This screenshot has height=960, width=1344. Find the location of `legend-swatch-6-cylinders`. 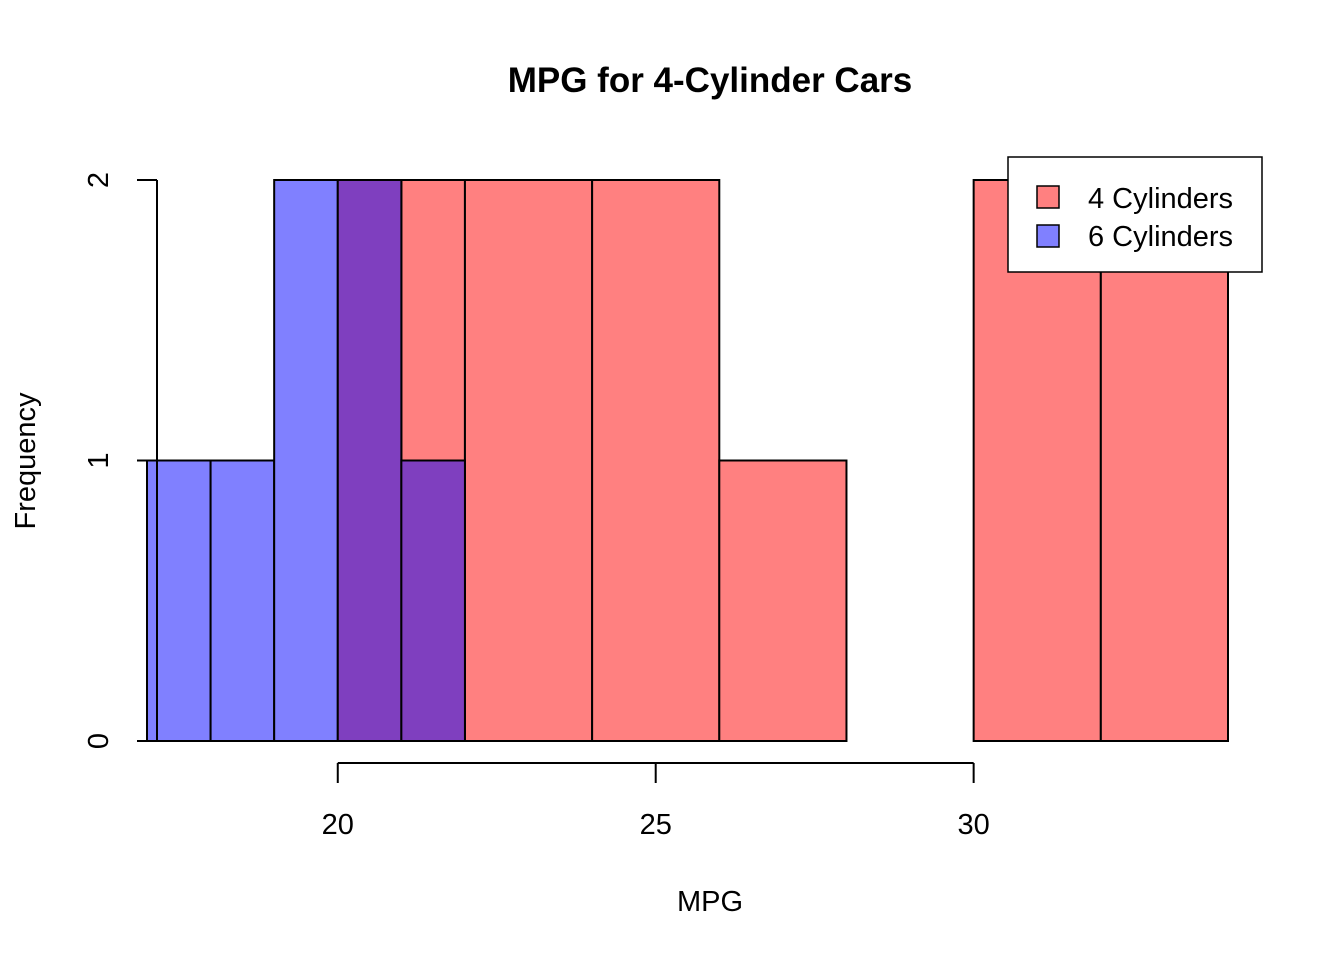

legend-swatch-6-cylinders is located at coordinates (1048, 236).